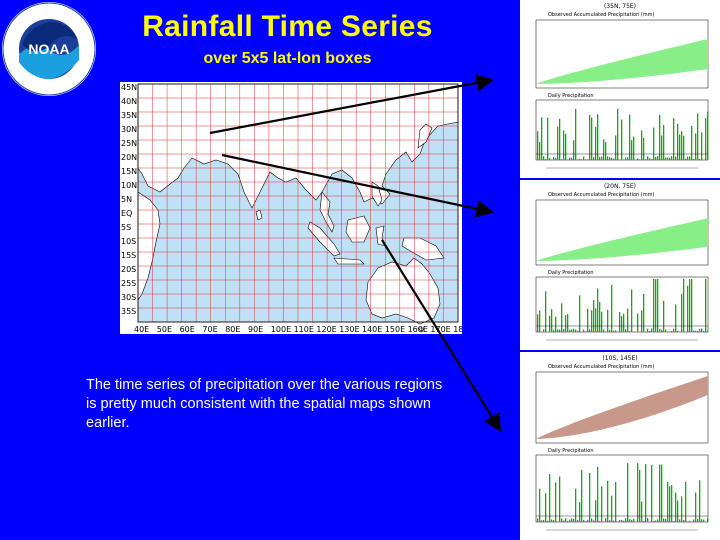  What do you see at coordinates (232, 329) in the screenshot?
I see `lon-label: 80E` at bounding box center [232, 329].